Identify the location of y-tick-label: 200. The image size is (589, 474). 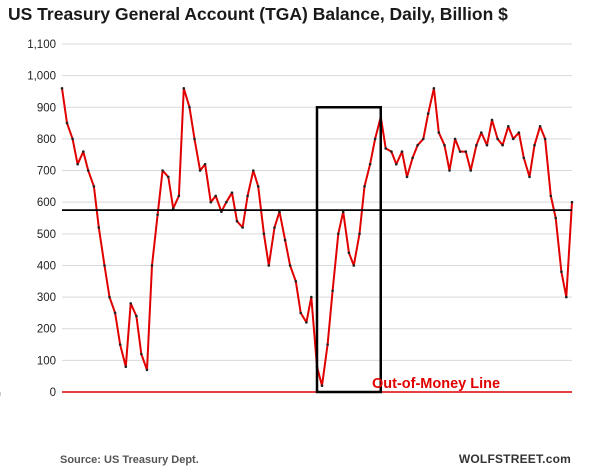
(46, 330).